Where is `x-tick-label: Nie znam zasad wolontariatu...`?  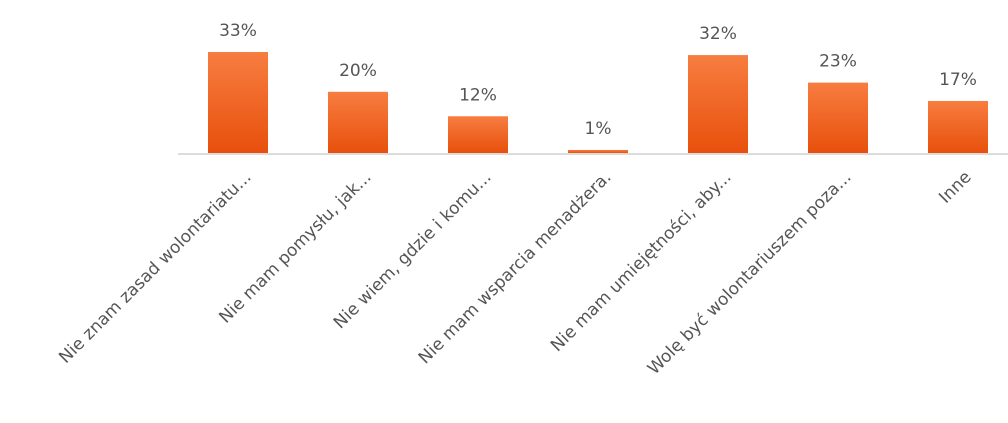
x-tick-label: Nie znam zasad wolontariatu... is located at coordinates (155, 267).